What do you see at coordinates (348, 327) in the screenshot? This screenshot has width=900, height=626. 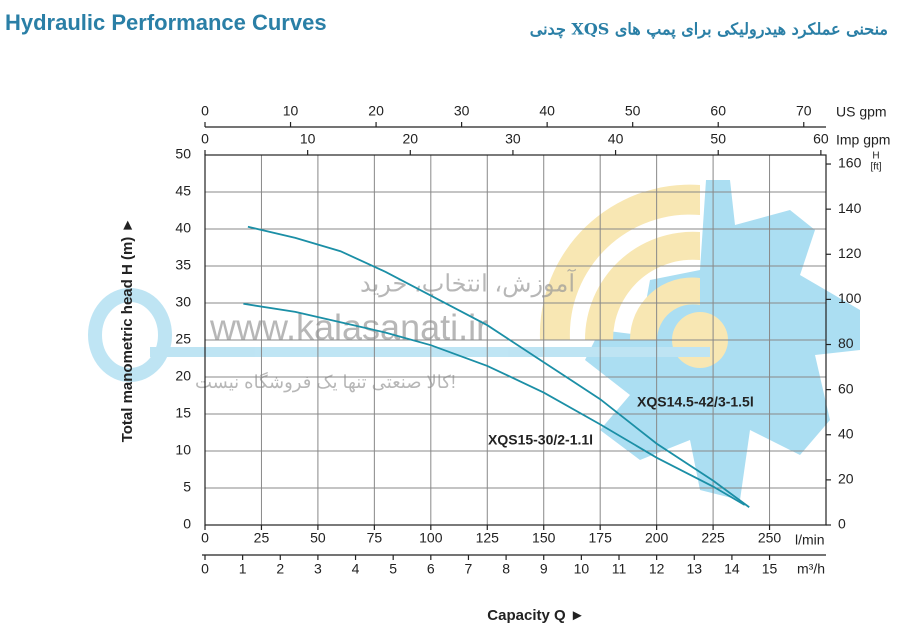 I see `watermark-text: www.kalasanati.ir` at bounding box center [348, 327].